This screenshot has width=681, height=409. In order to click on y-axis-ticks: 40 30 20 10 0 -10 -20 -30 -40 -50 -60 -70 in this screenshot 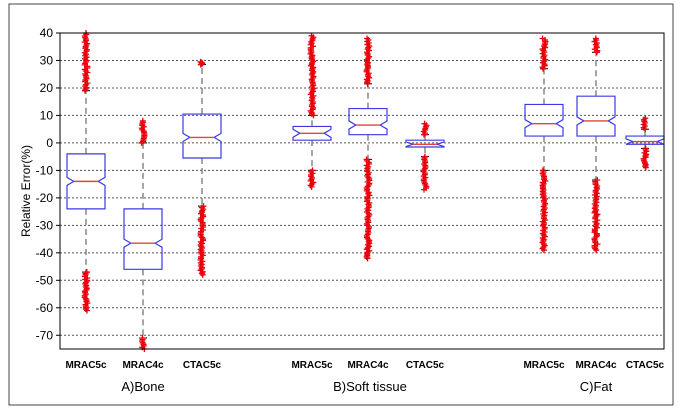, I will do `click(48, 184)`.